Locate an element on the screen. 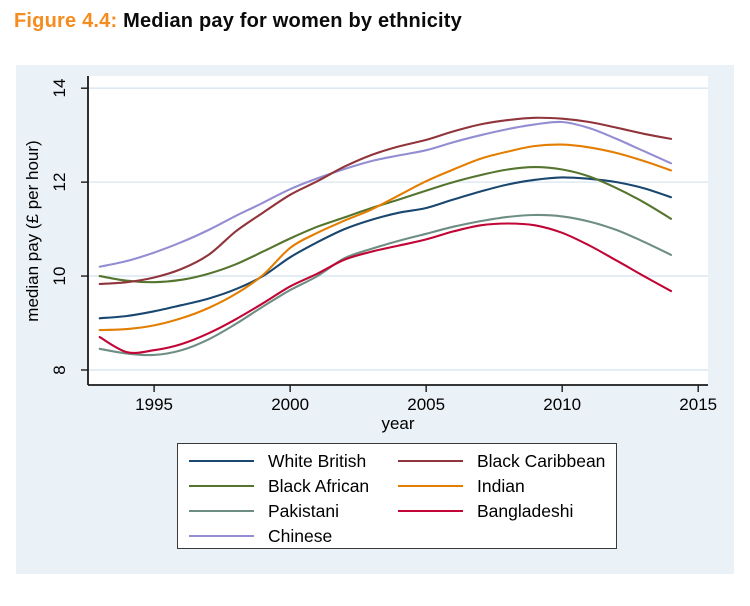  legend-label: Black Caribbean is located at coordinates (541, 461).